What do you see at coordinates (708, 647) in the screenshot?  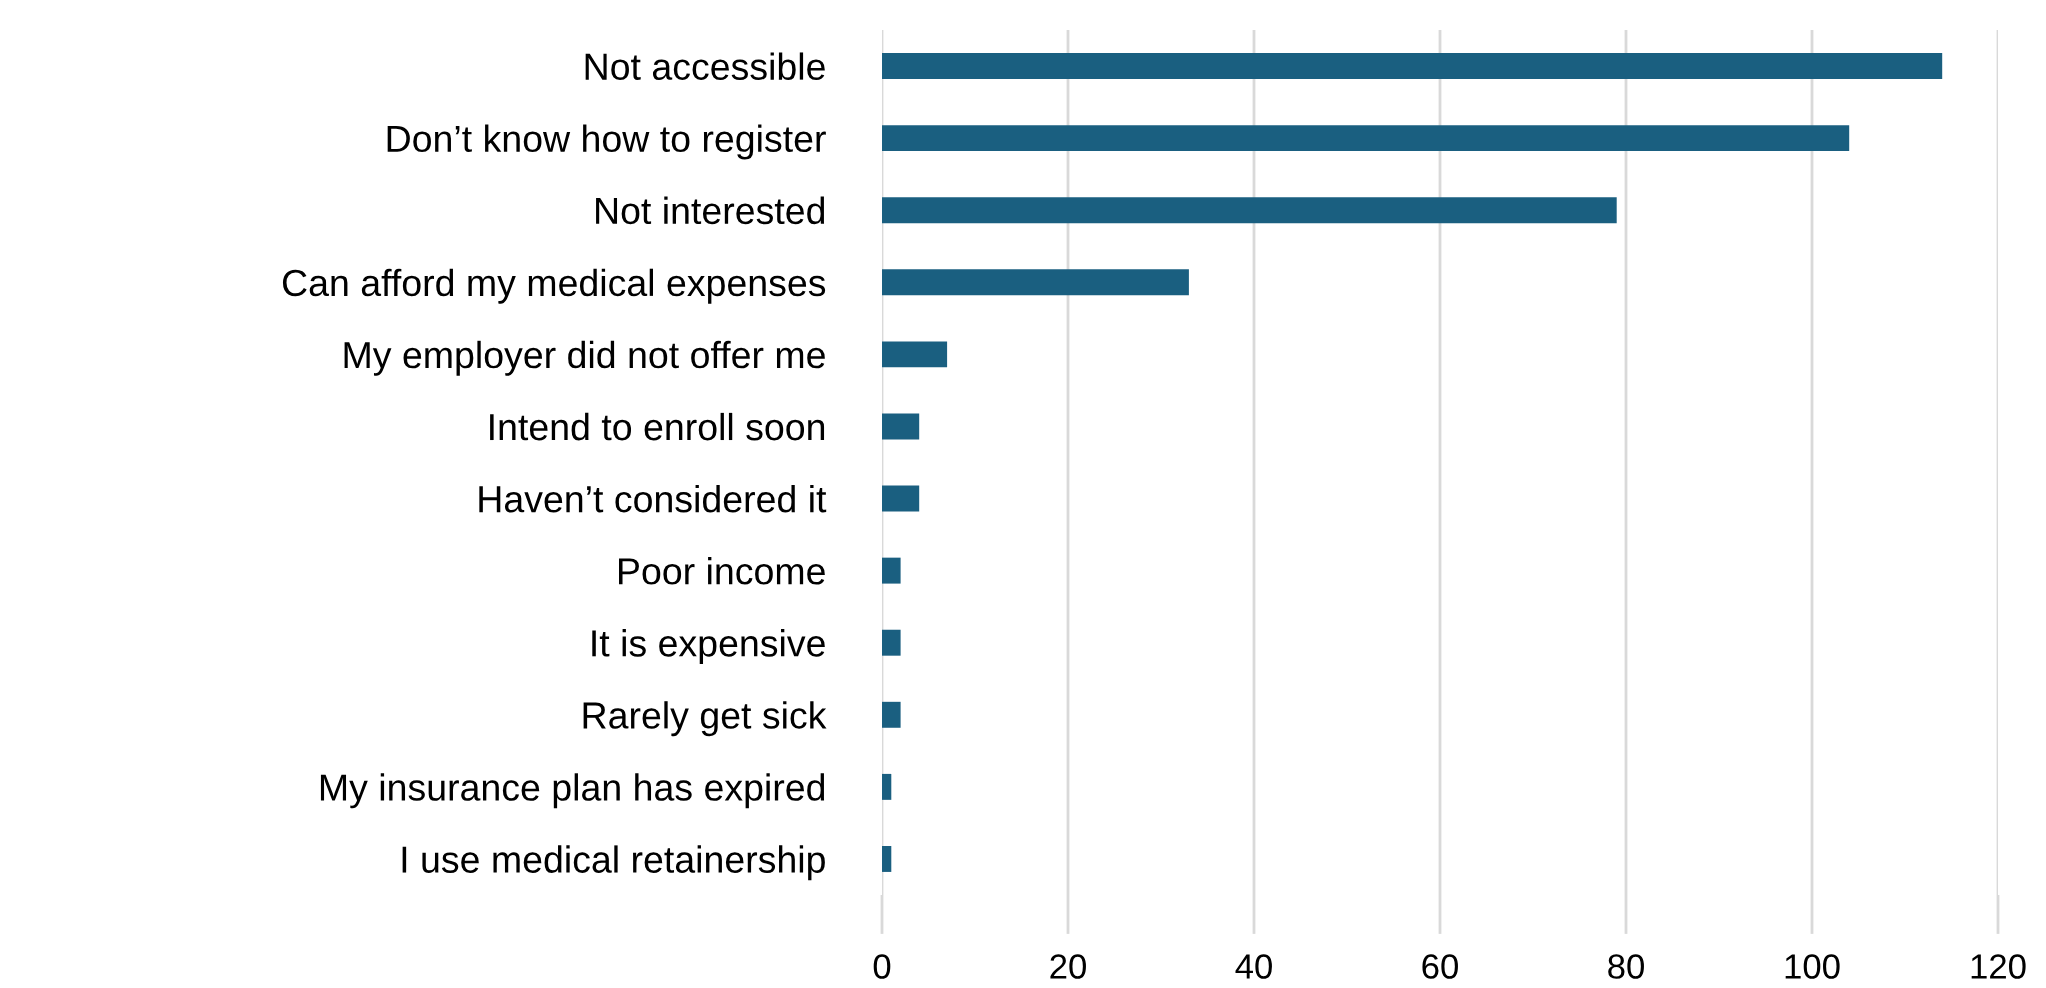 I see `y-tick-label: It is expensive` at bounding box center [708, 647].